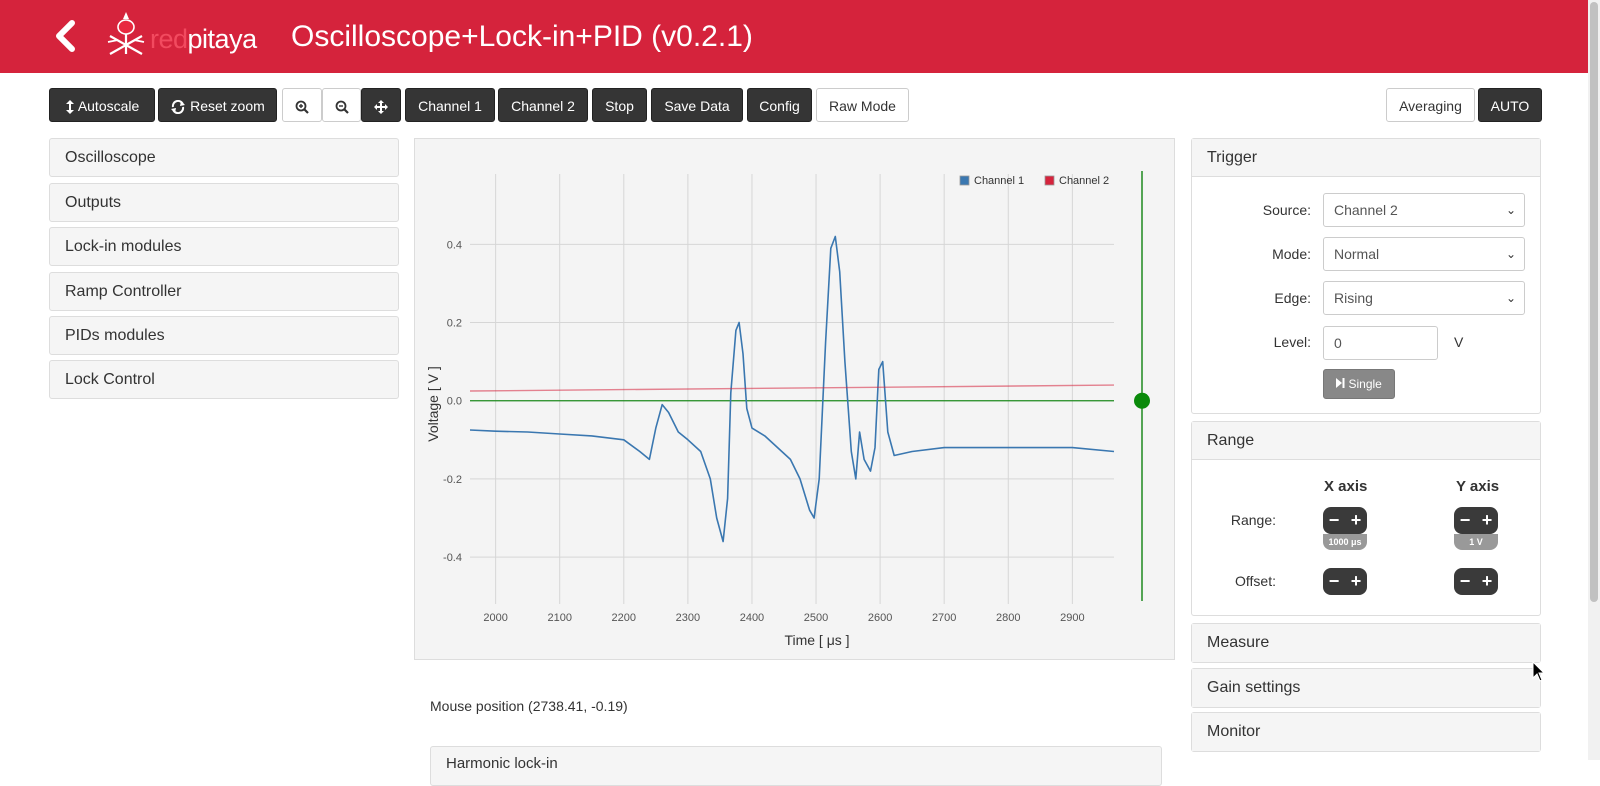 The image size is (1600, 786). I want to click on channel1-button: Channel 1, so click(450, 105).